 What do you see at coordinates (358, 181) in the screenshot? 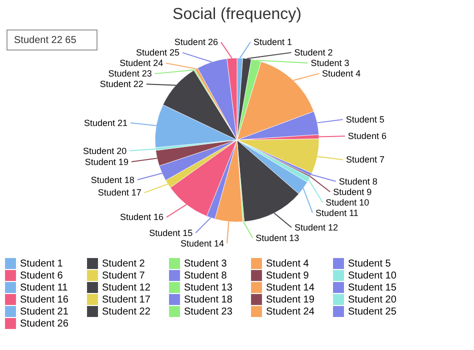
I see `slice-label: Student 8` at bounding box center [358, 181].